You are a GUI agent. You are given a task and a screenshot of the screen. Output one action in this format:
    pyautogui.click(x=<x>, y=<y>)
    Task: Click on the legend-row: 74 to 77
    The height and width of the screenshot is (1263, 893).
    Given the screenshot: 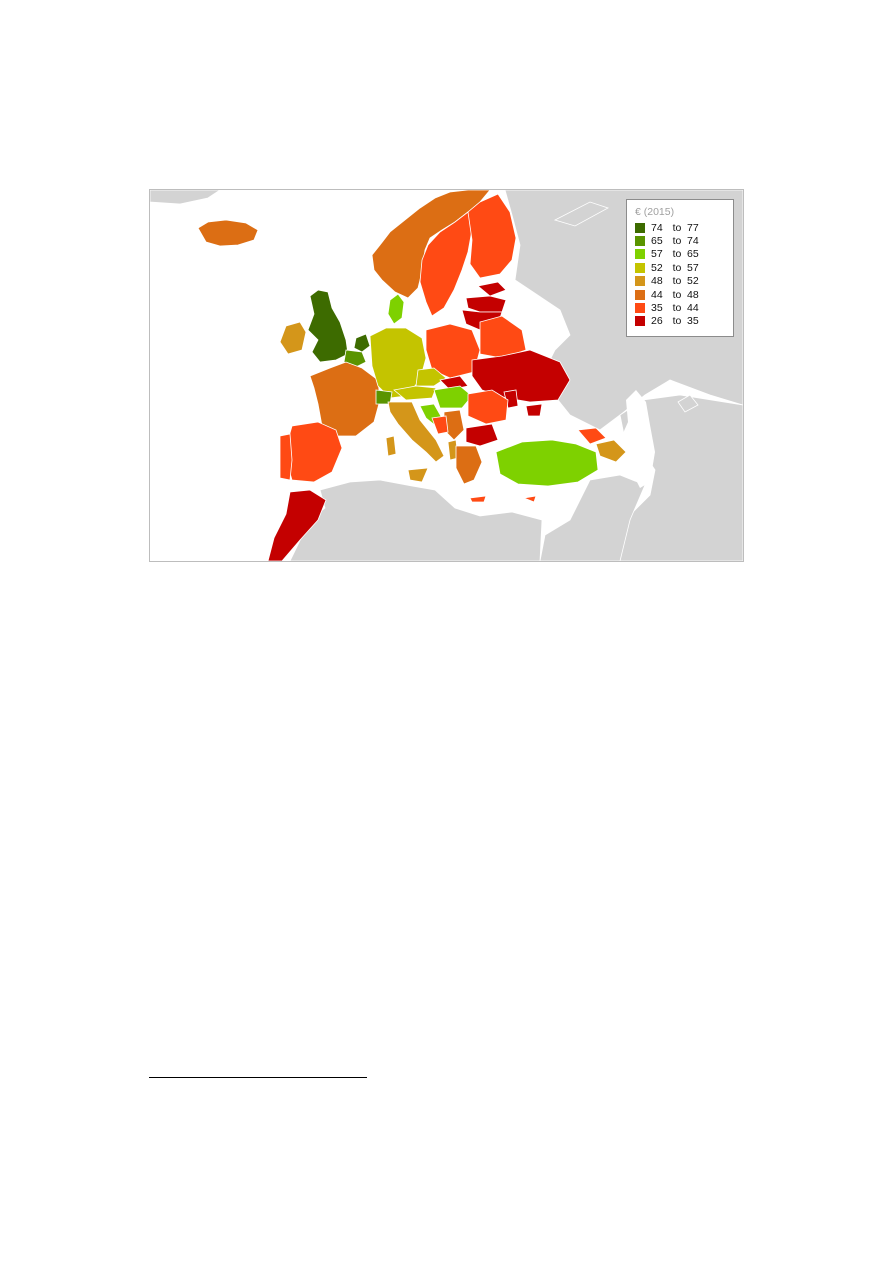 What is the action you would take?
    pyautogui.click(x=680, y=227)
    